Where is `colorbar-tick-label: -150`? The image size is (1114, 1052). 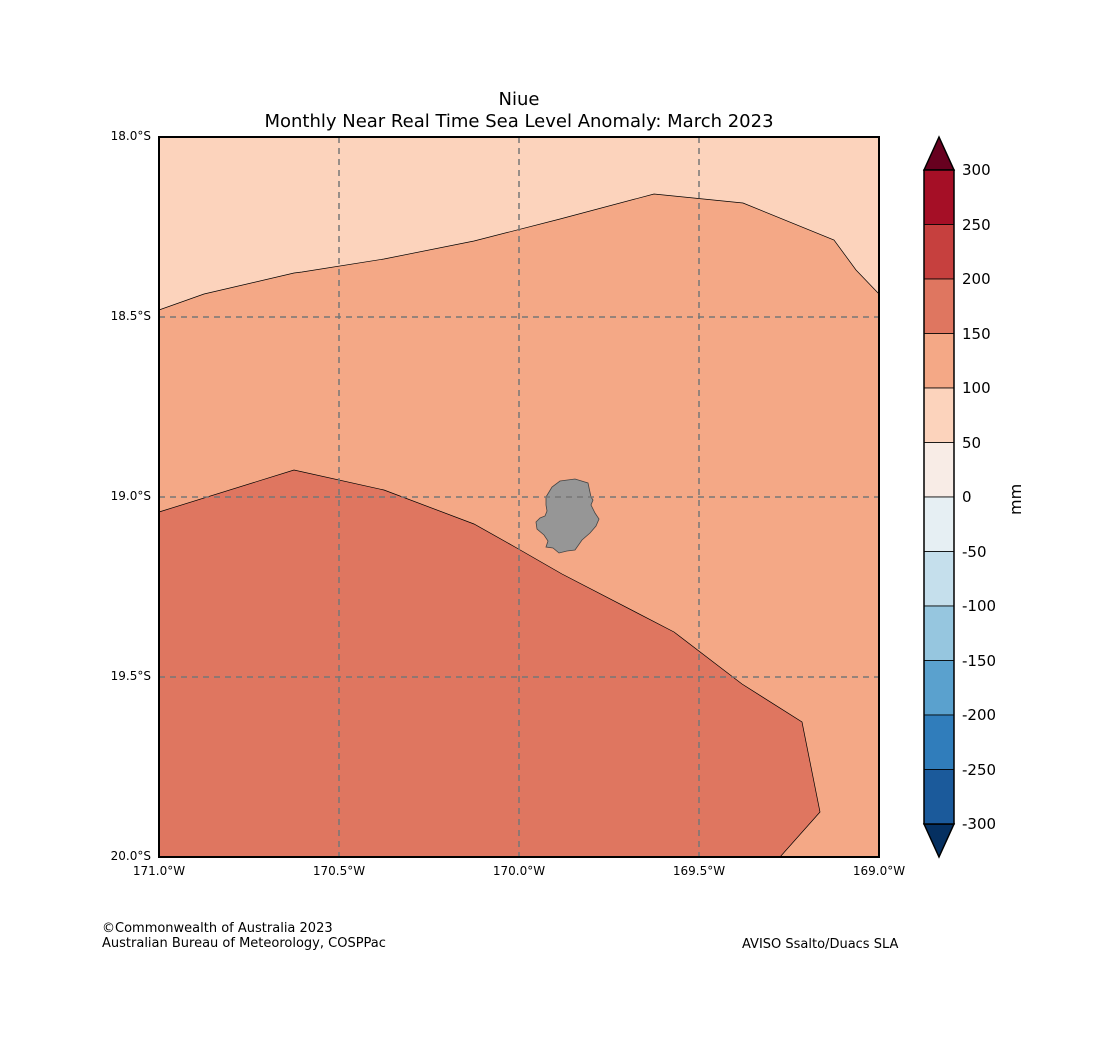 colorbar-tick-label: -150 is located at coordinates (979, 660).